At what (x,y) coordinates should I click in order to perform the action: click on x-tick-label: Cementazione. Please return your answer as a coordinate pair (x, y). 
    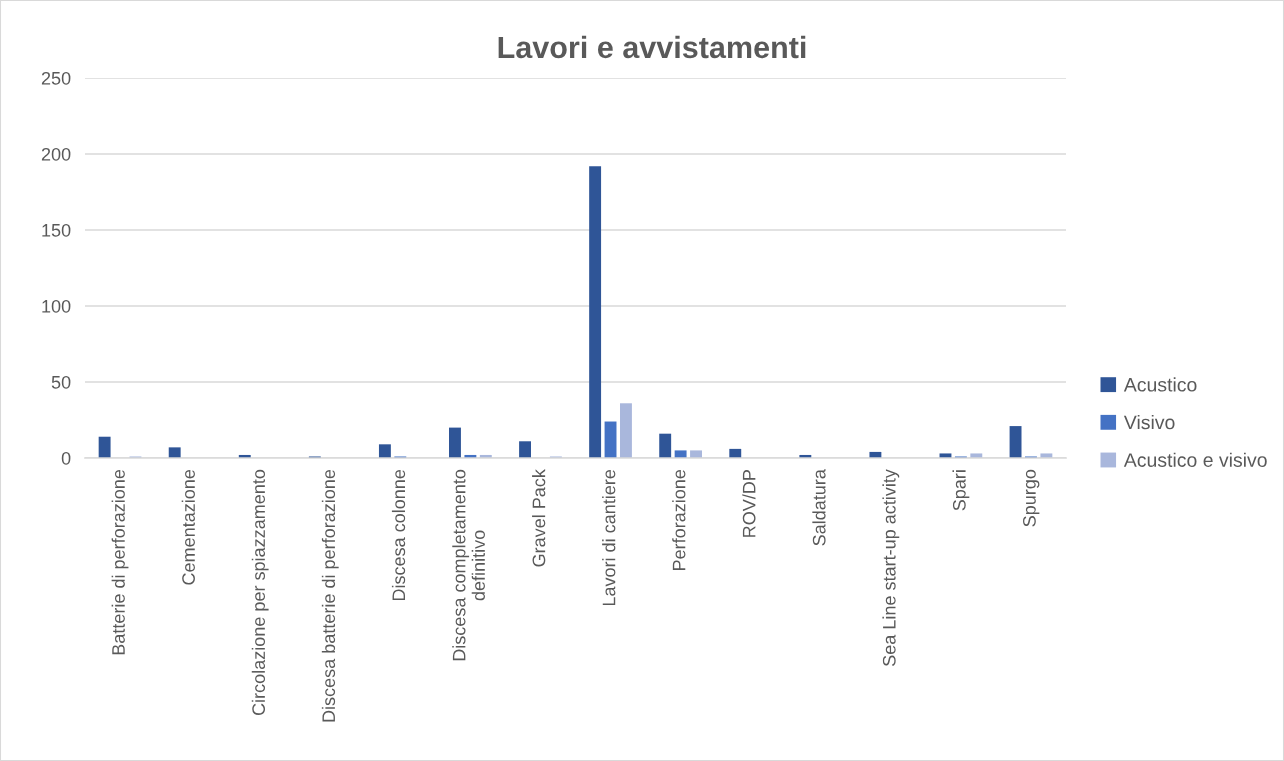
    Looking at the image, I should click on (188, 527).